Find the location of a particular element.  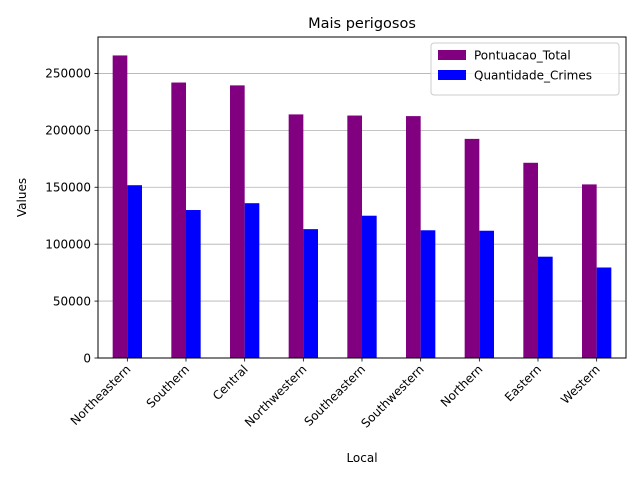

x-axis-label: Local is located at coordinates (361, 458).